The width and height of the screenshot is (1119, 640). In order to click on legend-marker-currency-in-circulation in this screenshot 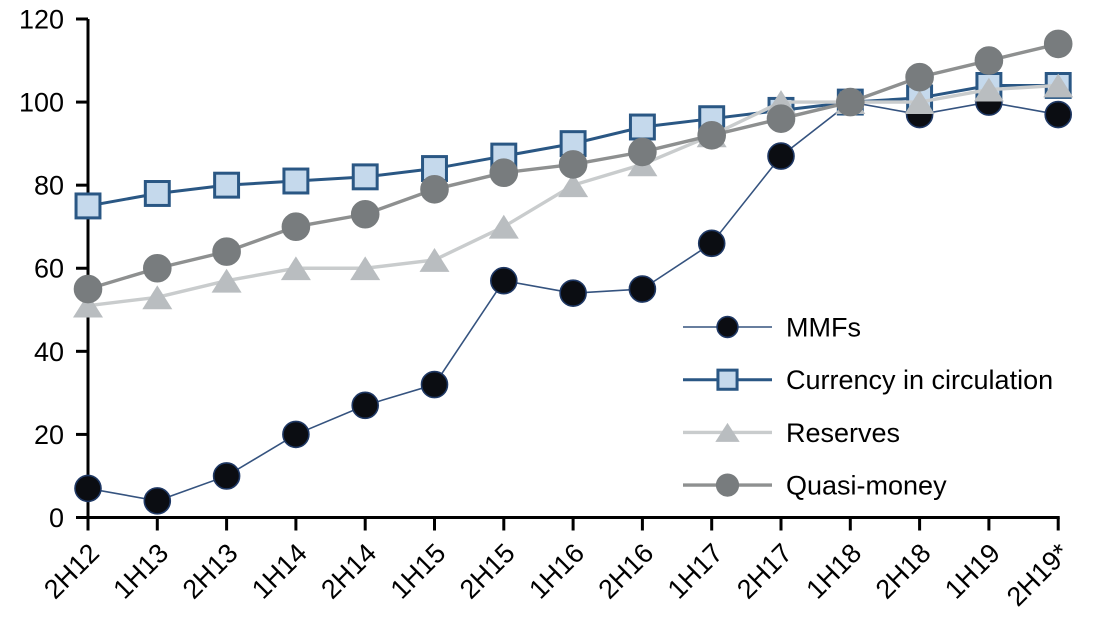, I will do `click(727, 379)`.